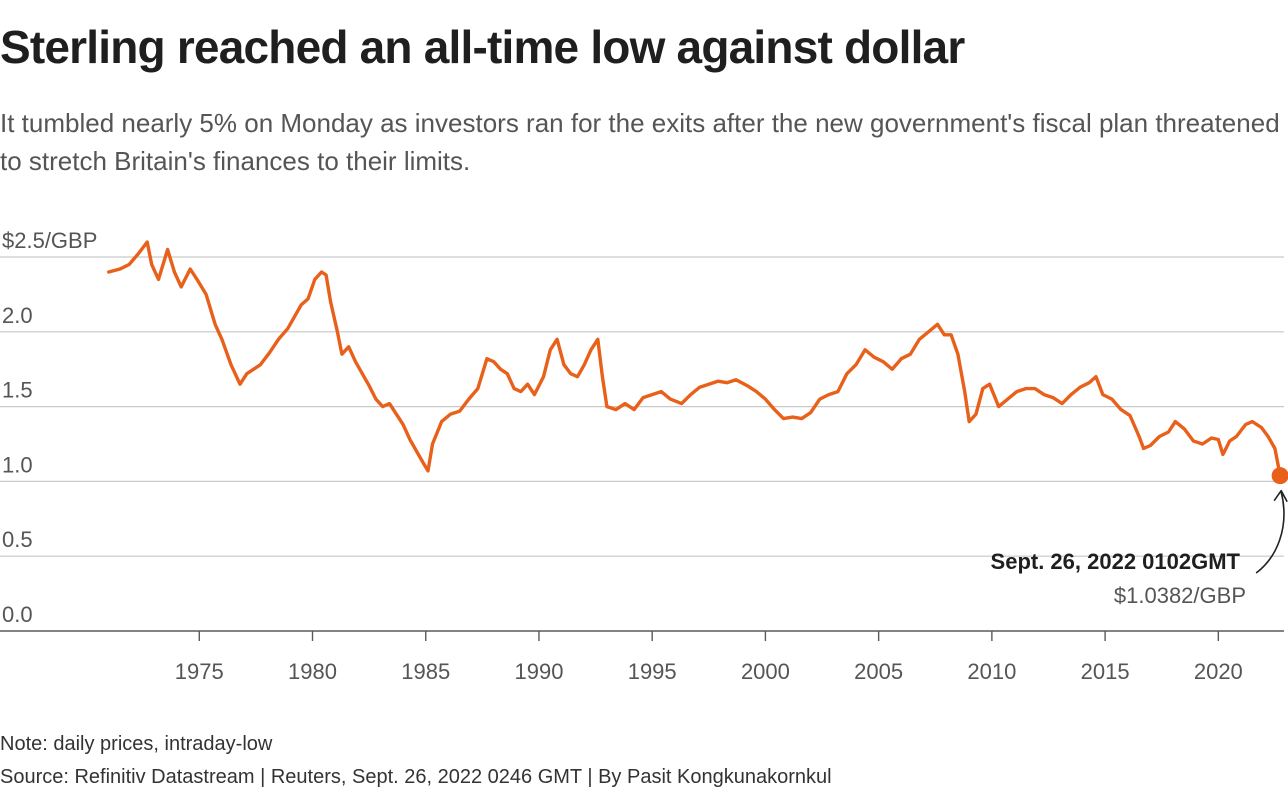 Image resolution: width=1288 pixels, height=800 pixels. What do you see at coordinates (1180, 595) in the screenshot?
I see `annotation-value-label: $1.0382/GBP` at bounding box center [1180, 595].